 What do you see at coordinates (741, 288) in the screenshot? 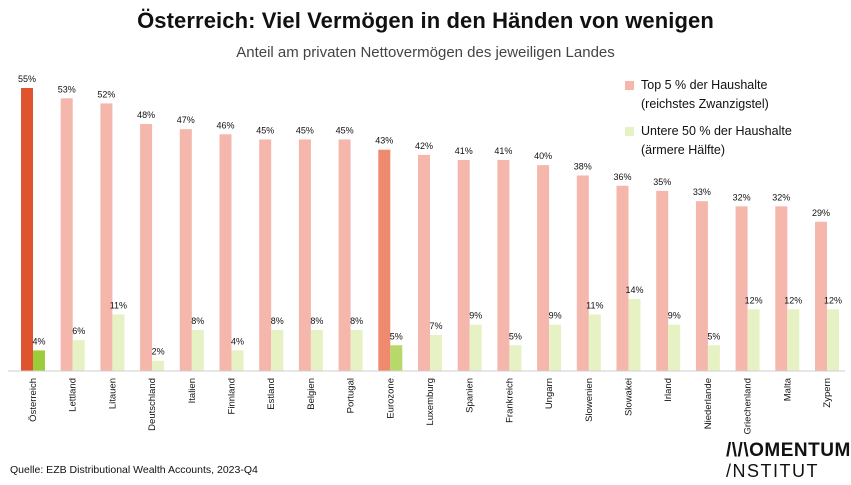
I see `bar-top-griechenland` at bounding box center [741, 288].